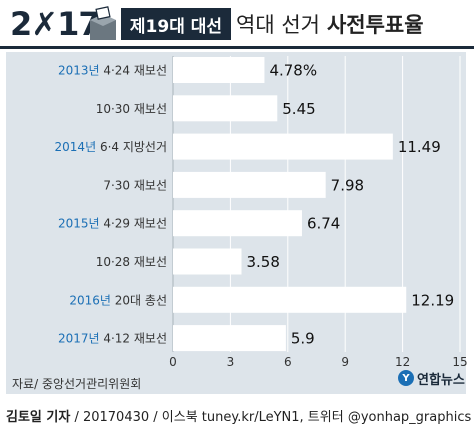 This screenshot has height=431, width=474. What do you see at coordinates (55, 24) in the screenshot?
I see `logo-2017: 2✗17` at bounding box center [55, 24].